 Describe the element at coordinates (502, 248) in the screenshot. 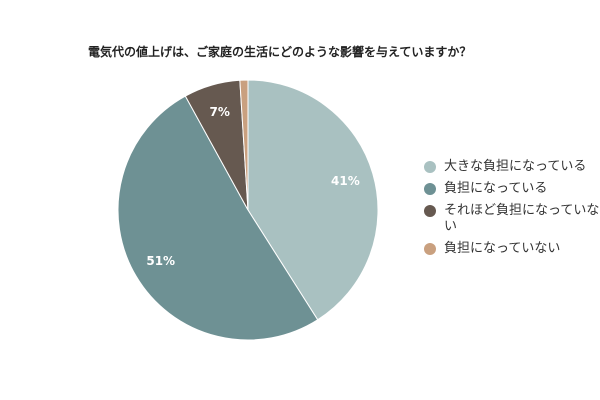

I see `legend-label: 負担になっていない` at that location.